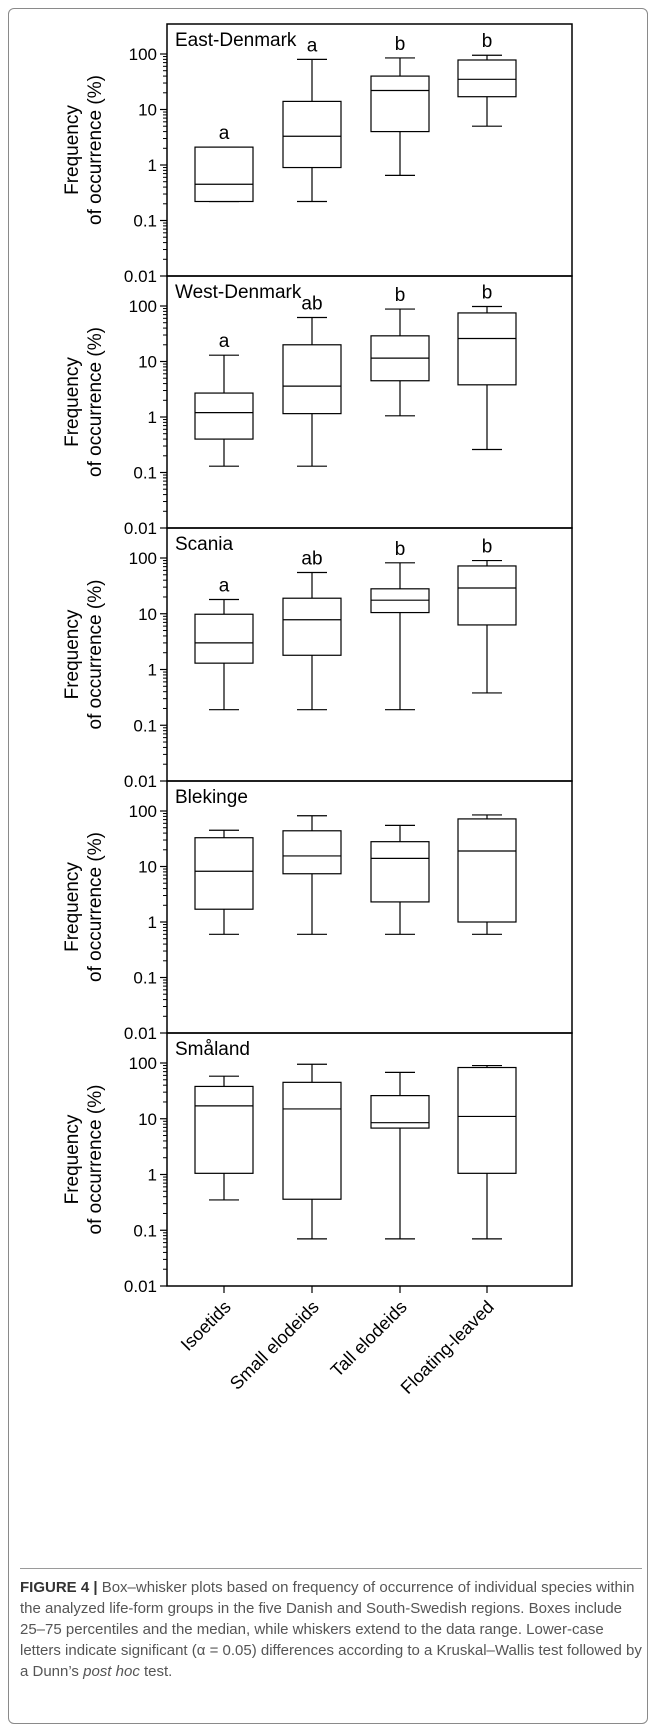 The image size is (659, 1733). I want to click on x-category-label: Small elodeids, so click(274, 1345).